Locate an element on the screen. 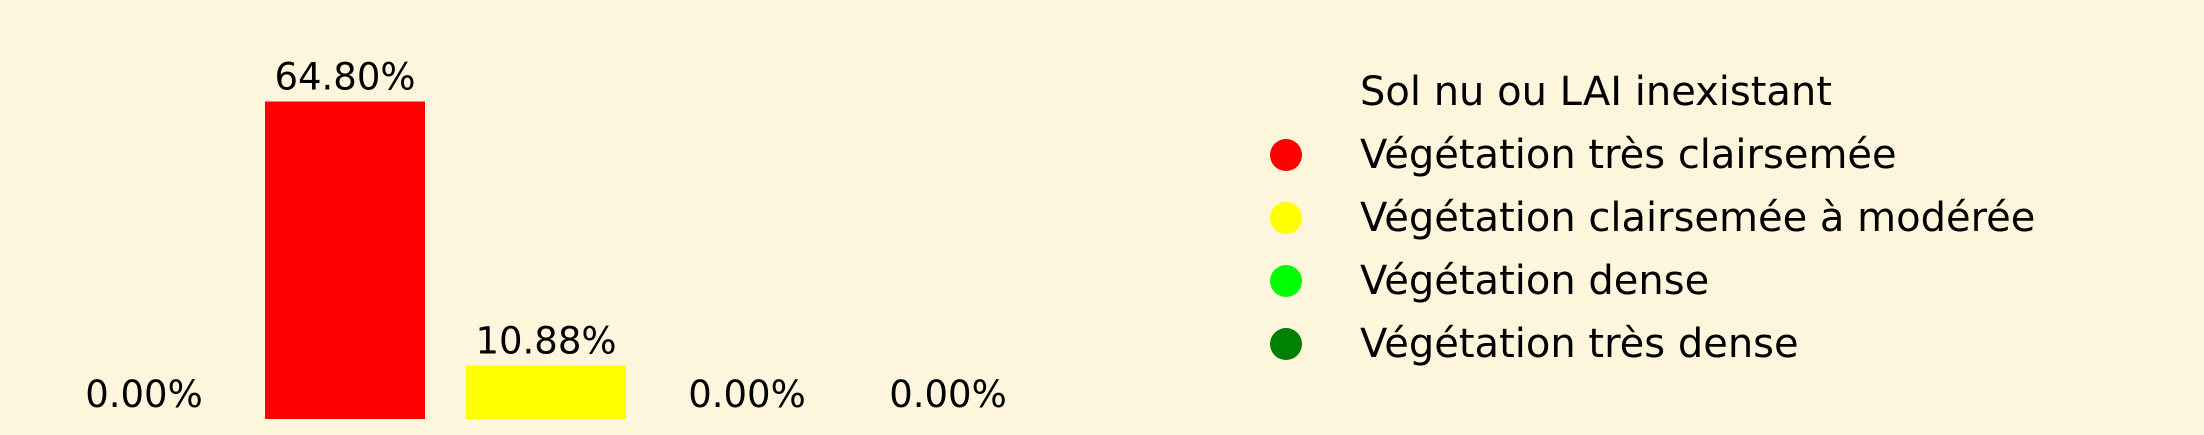 This screenshot has height=435, width=2204. data-label: 64.80% is located at coordinates (344, 76).